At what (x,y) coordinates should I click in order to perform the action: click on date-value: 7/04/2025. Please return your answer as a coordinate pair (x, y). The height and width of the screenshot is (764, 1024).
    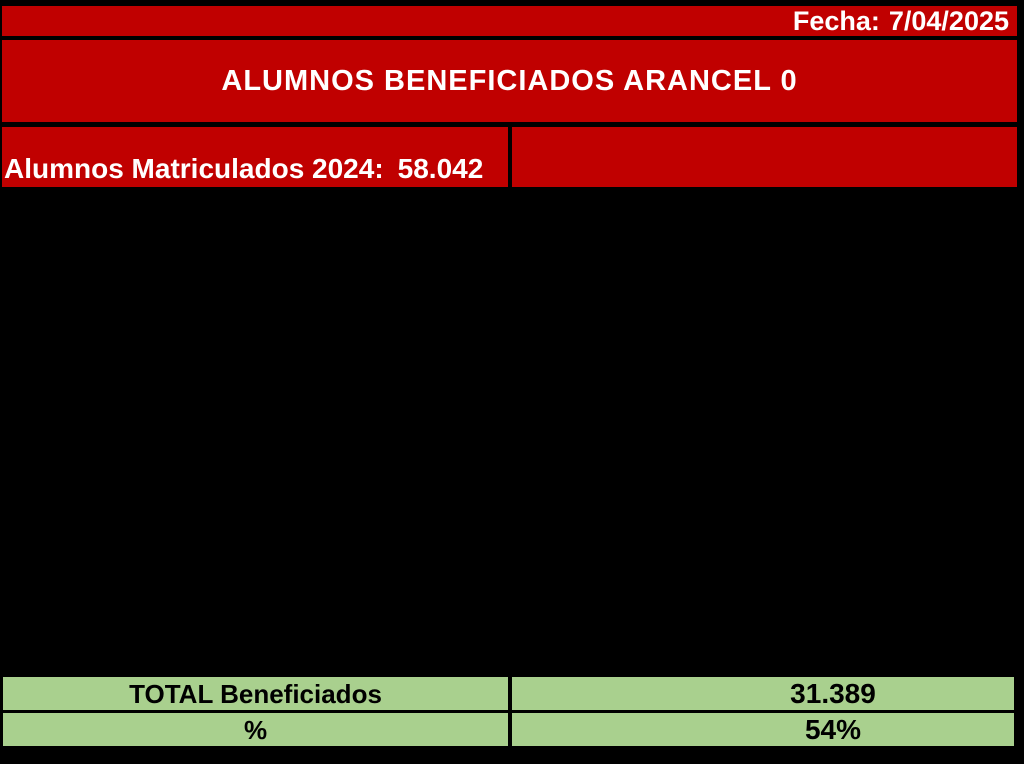
    Looking at the image, I should click on (948, 20).